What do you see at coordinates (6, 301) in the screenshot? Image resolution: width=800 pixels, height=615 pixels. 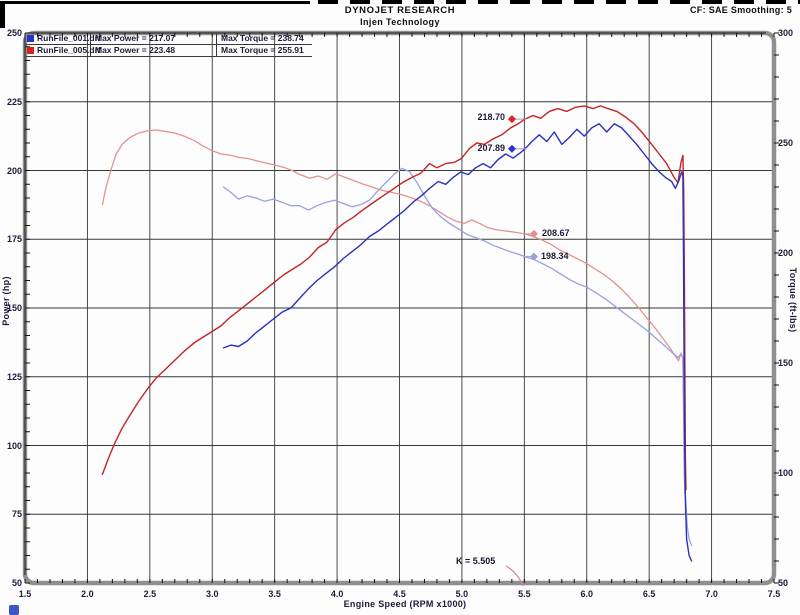 I see `left-axis-title: Power (hp)` at bounding box center [6, 301].